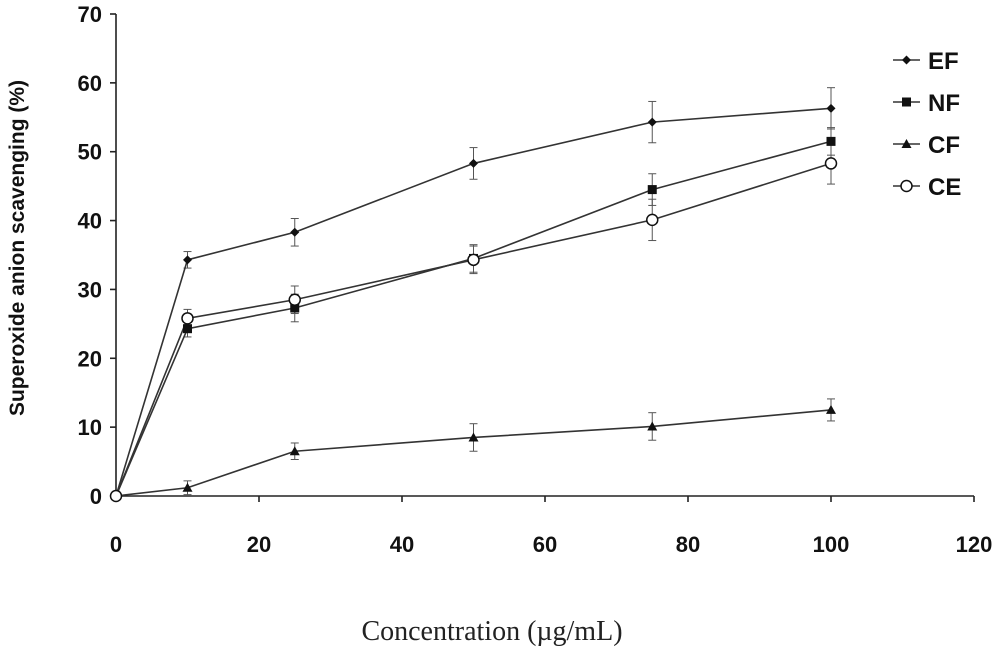  Describe the element at coordinates (491, 631) in the screenshot. I see `x-axis-label: Concentration (µg/mL)` at that location.